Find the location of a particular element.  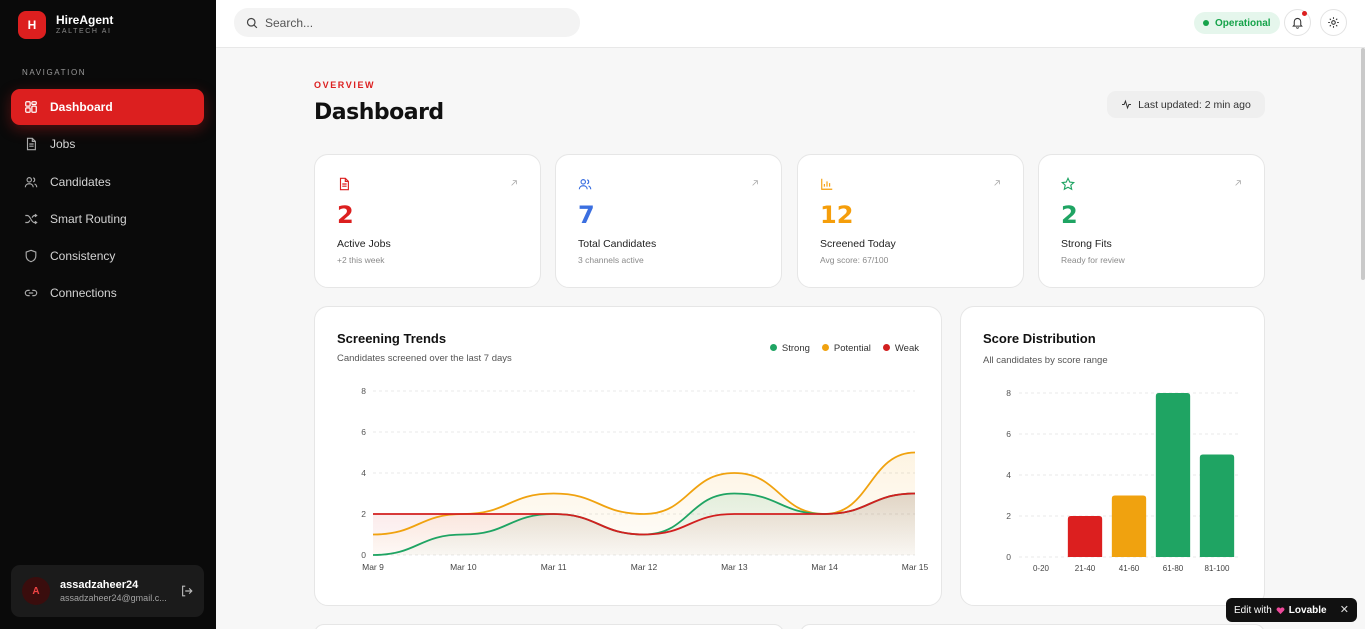

last-updated-badge: Last updated: 2 min ago is located at coordinates (1186, 104).